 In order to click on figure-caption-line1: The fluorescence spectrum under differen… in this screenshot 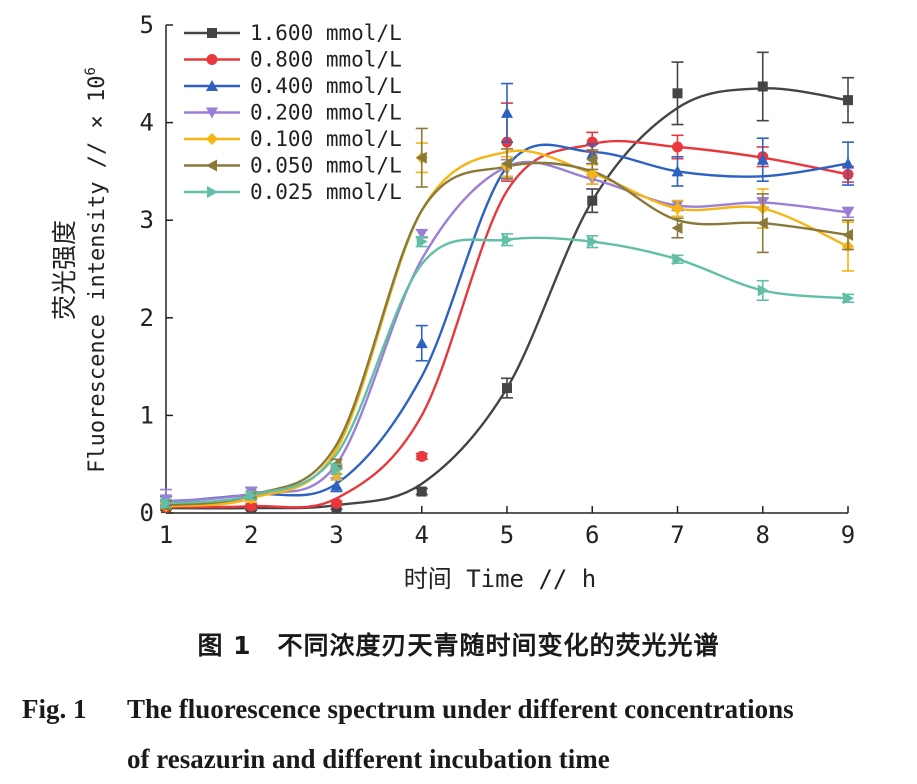, I will do `click(460, 709)`.